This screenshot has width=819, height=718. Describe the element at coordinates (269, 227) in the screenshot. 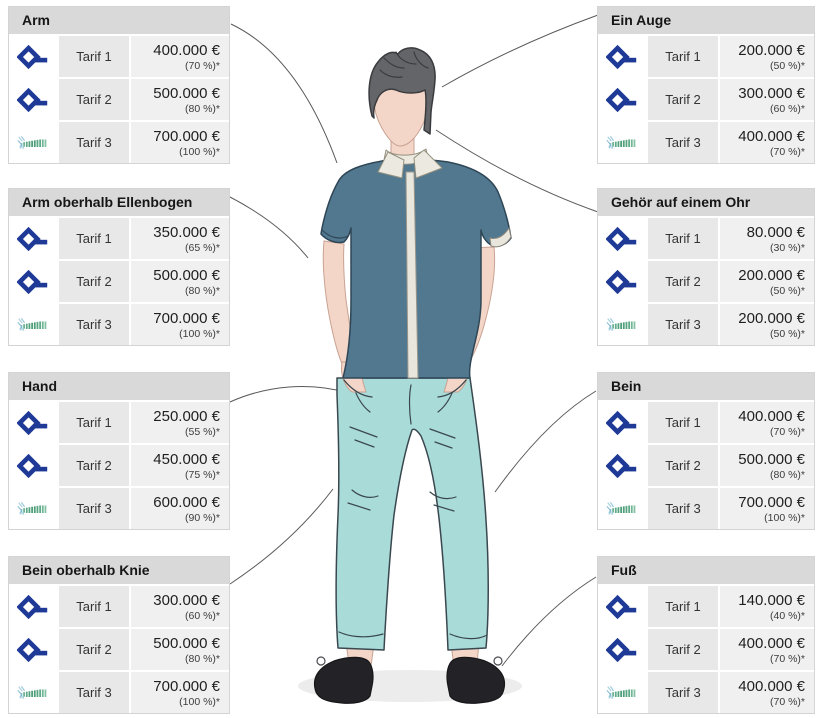

I see `connector-upper-arm` at that location.